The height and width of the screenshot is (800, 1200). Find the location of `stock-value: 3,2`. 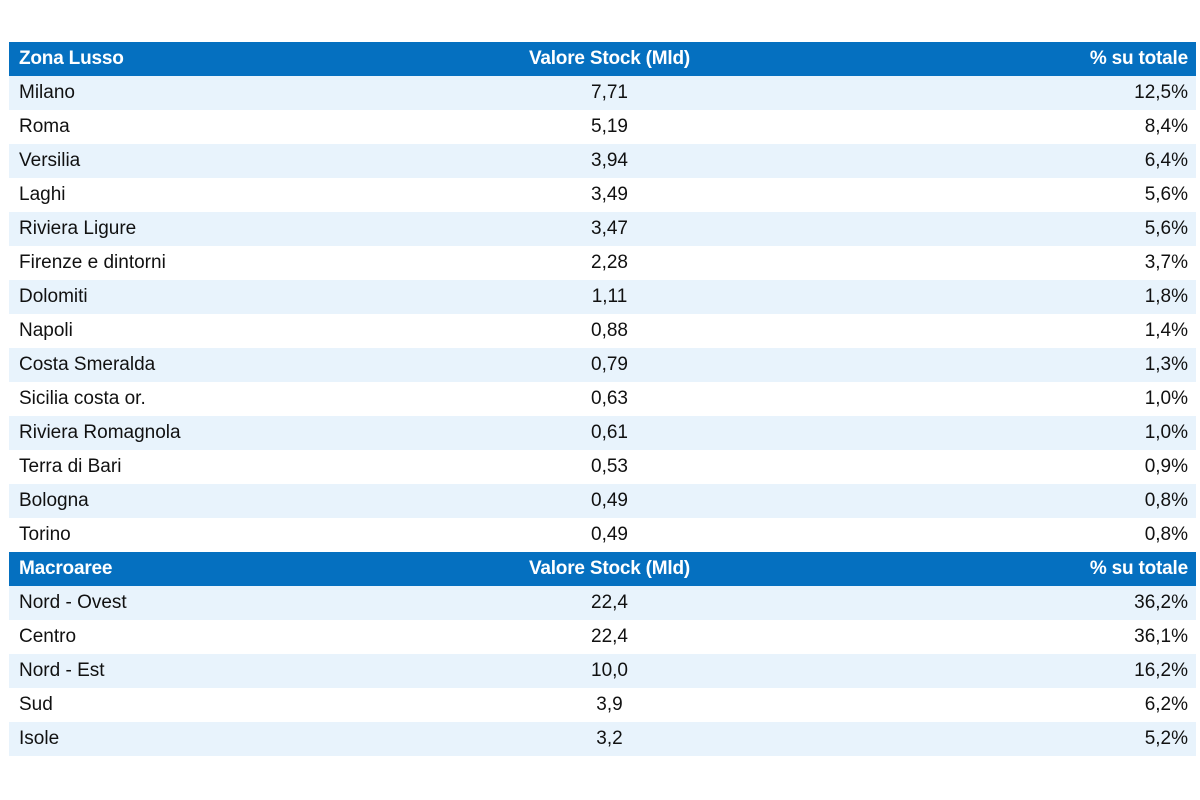

stock-value: 3,2 is located at coordinates (609, 739).